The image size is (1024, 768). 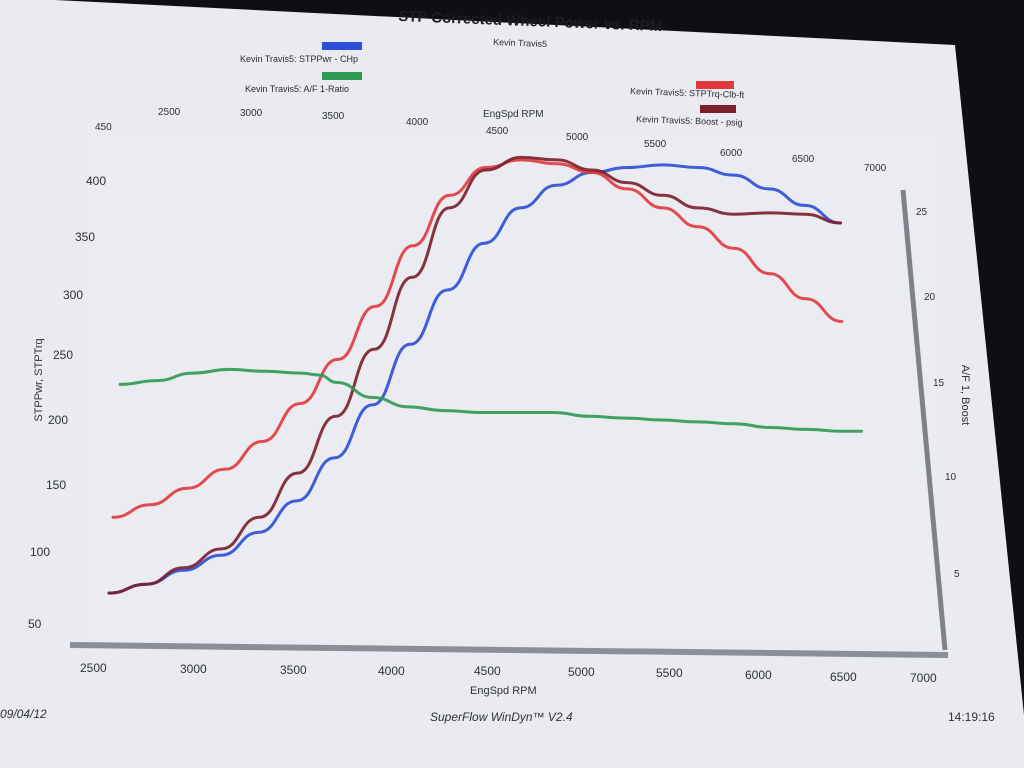 I want to click on y-ticks: 50 100 150 200 250 300 350 400 450, so click(x=70, y=376).